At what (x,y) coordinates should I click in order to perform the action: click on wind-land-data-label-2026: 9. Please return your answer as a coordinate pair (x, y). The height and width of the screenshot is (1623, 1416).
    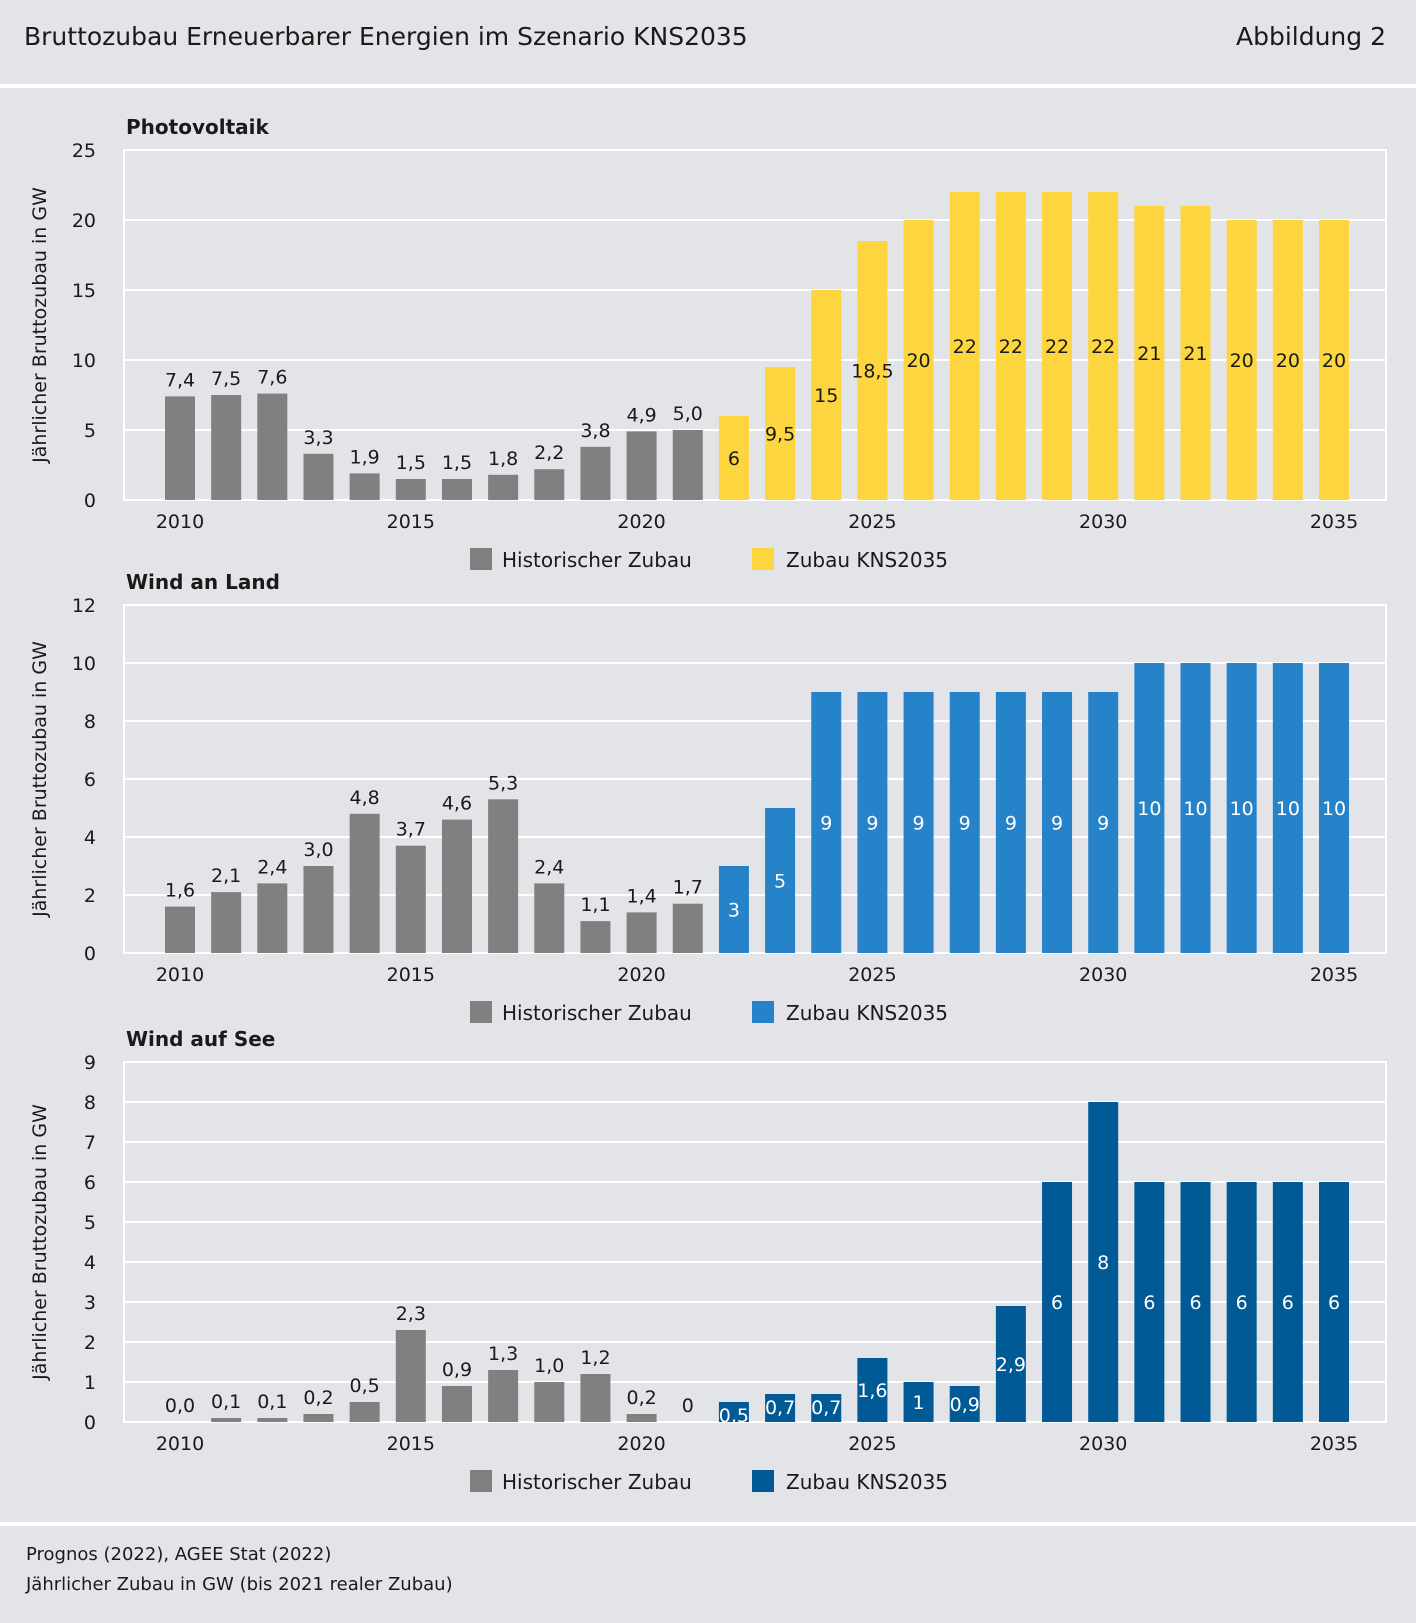
    Looking at the image, I should click on (919, 824).